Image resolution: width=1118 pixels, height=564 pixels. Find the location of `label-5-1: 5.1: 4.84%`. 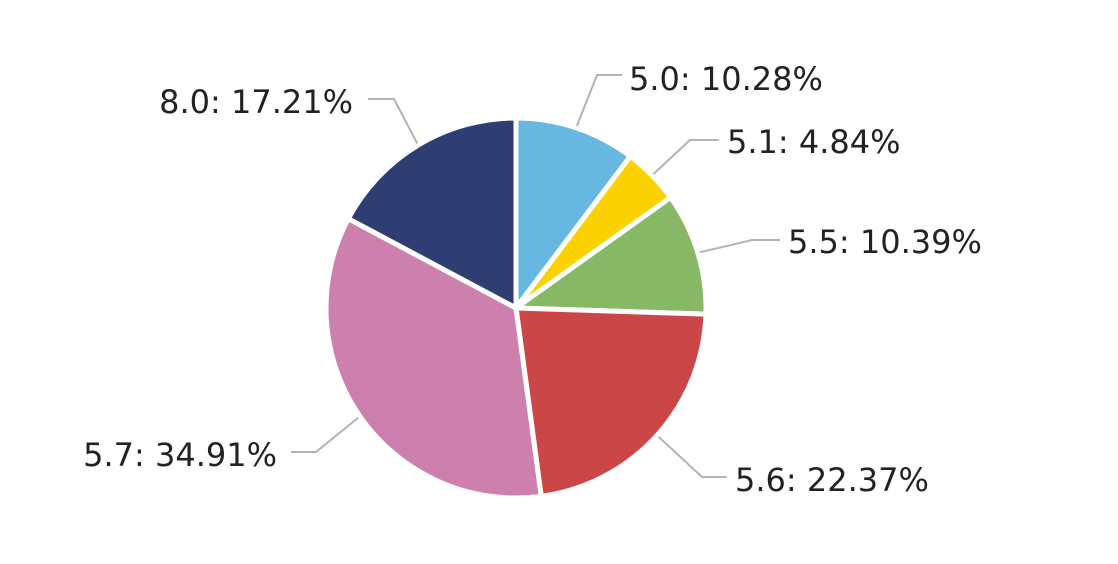

label-5-1: 5.1: 4.84% is located at coordinates (814, 142).